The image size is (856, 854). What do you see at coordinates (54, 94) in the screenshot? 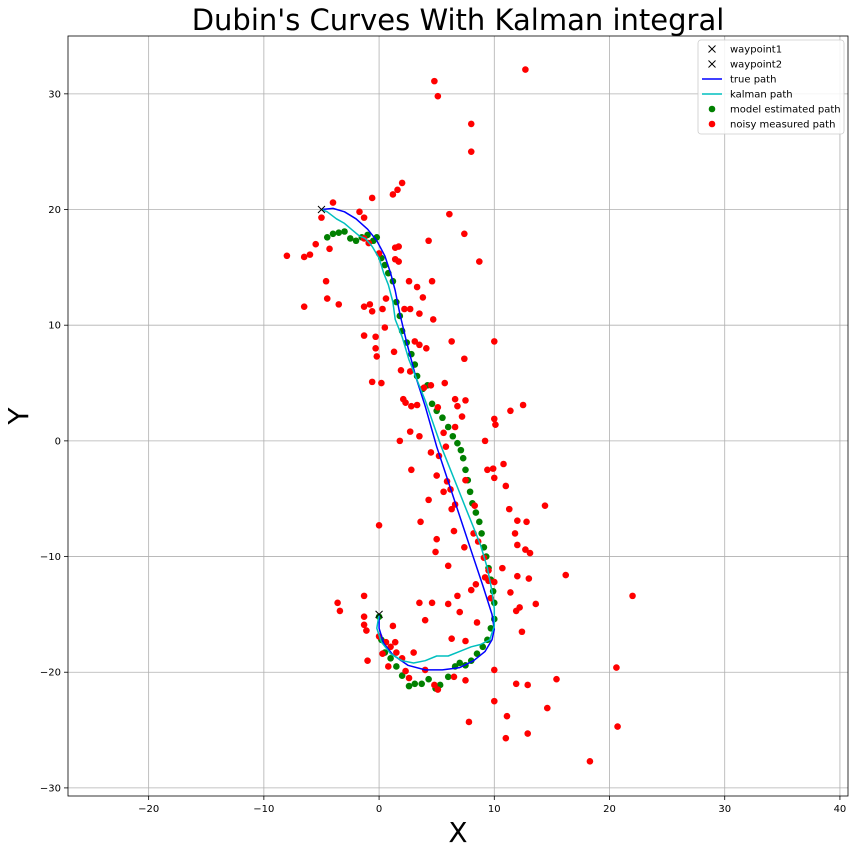
I see `y-tick-label: 30` at bounding box center [54, 94].